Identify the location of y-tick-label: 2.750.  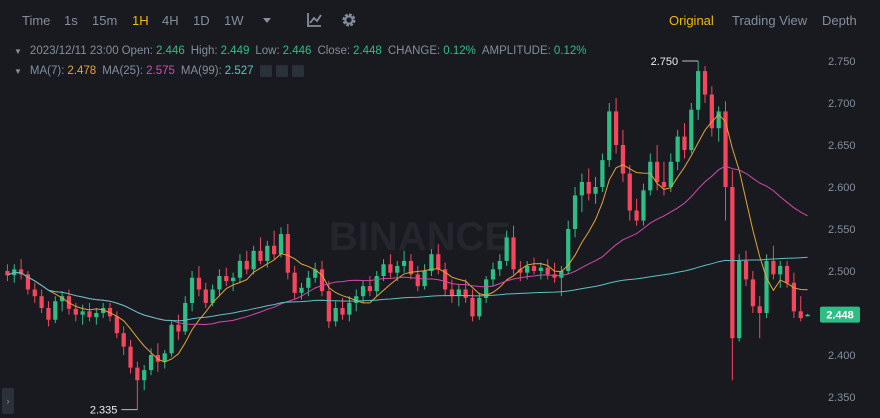
(842, 62).